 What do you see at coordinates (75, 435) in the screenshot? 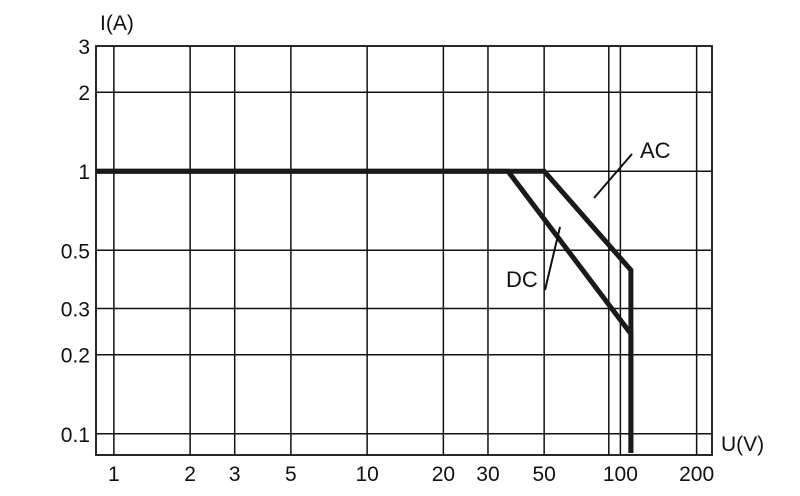
I see `y-tick-label: 0.1` at bounding box center [75, 435].